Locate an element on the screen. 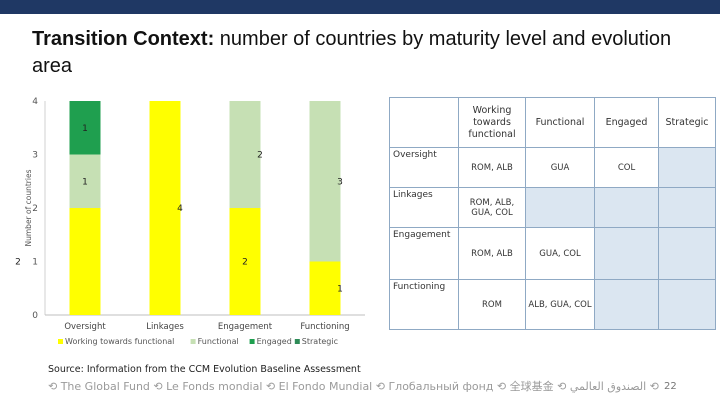 The height and width of the screenshot is (405, 720). y-tick-label: 0 is located at coordinates (35, 316).